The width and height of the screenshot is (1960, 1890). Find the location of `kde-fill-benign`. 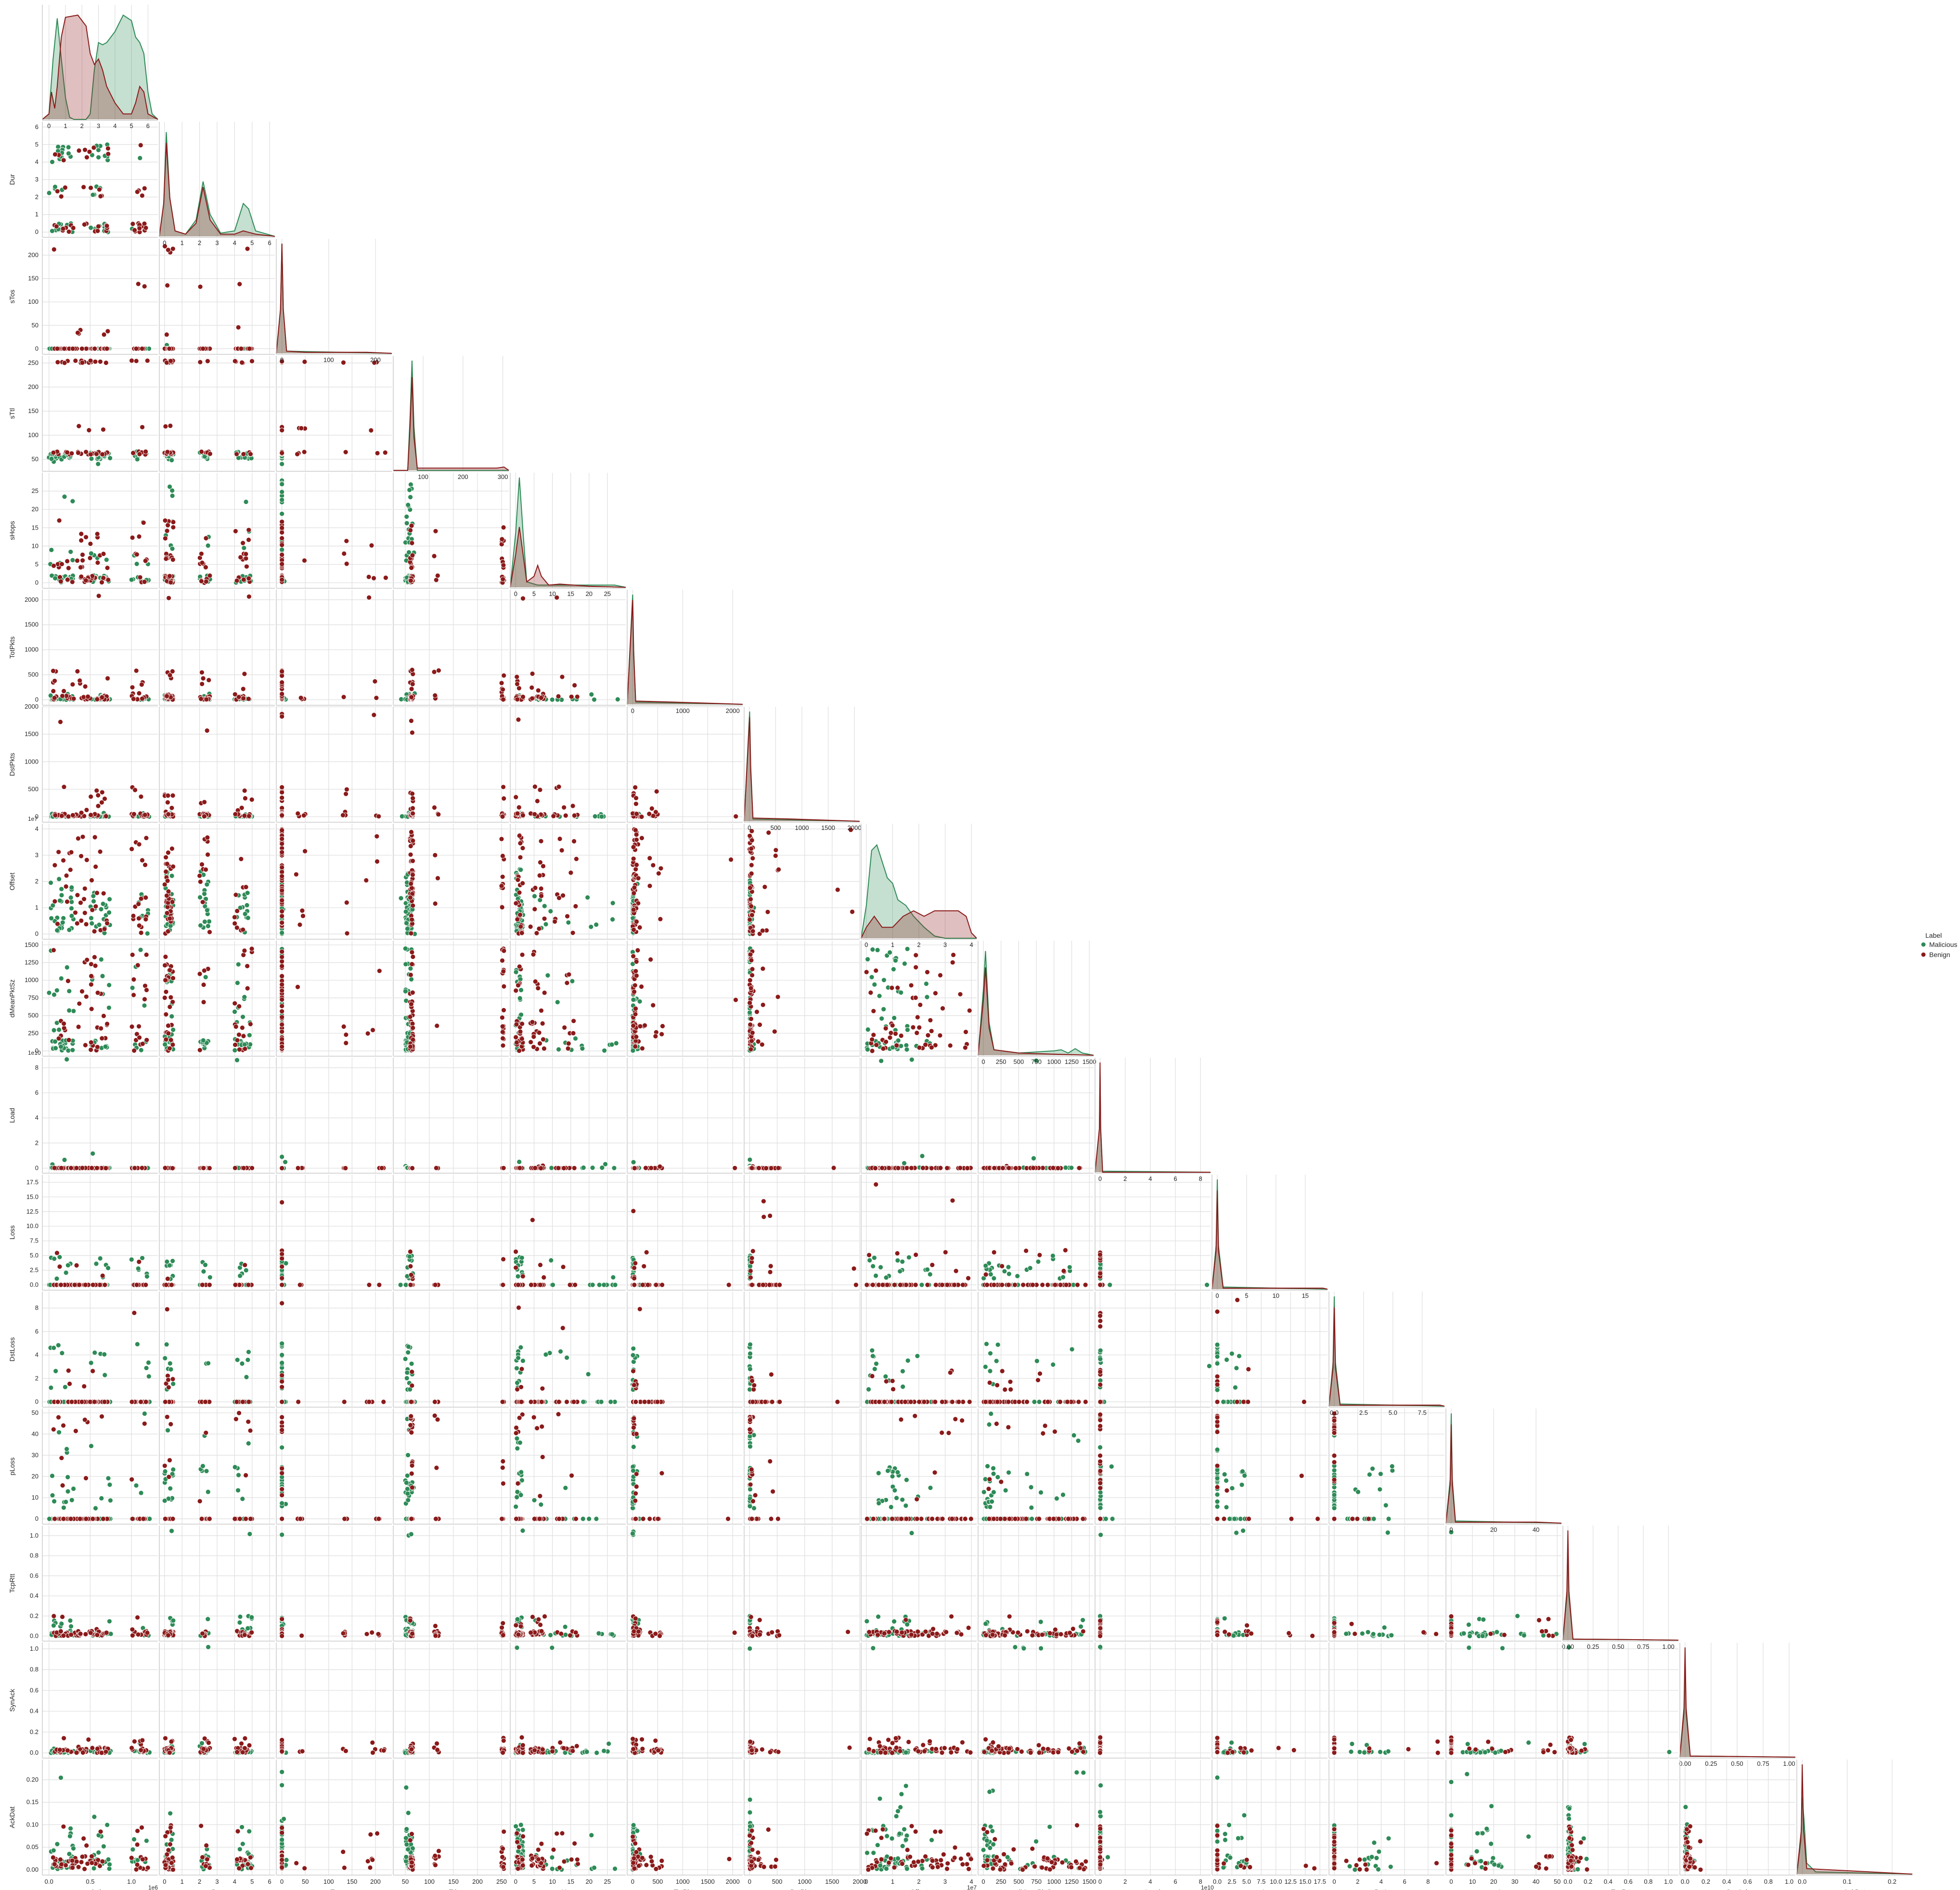

kde-fill-benign is located at coordinates (1270, 1239).